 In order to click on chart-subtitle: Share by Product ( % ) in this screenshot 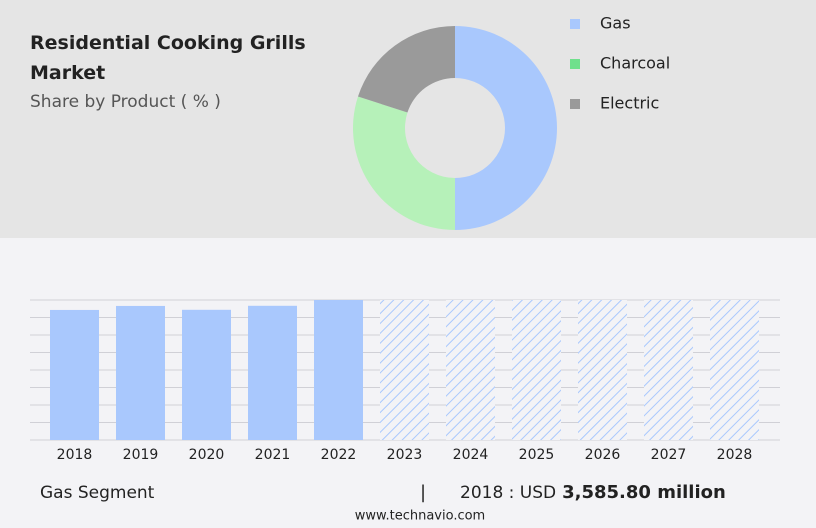, I will do `click(125, 102)`.